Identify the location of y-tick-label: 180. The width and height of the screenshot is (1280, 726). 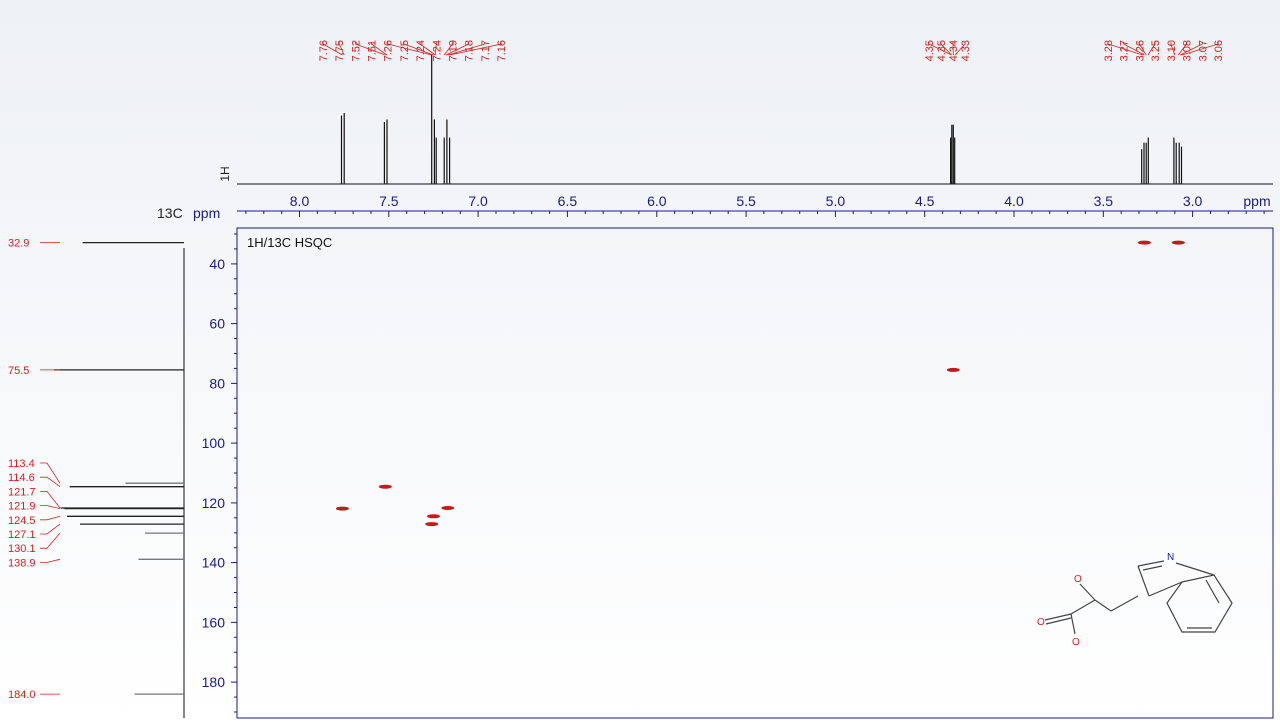
(214, 682).